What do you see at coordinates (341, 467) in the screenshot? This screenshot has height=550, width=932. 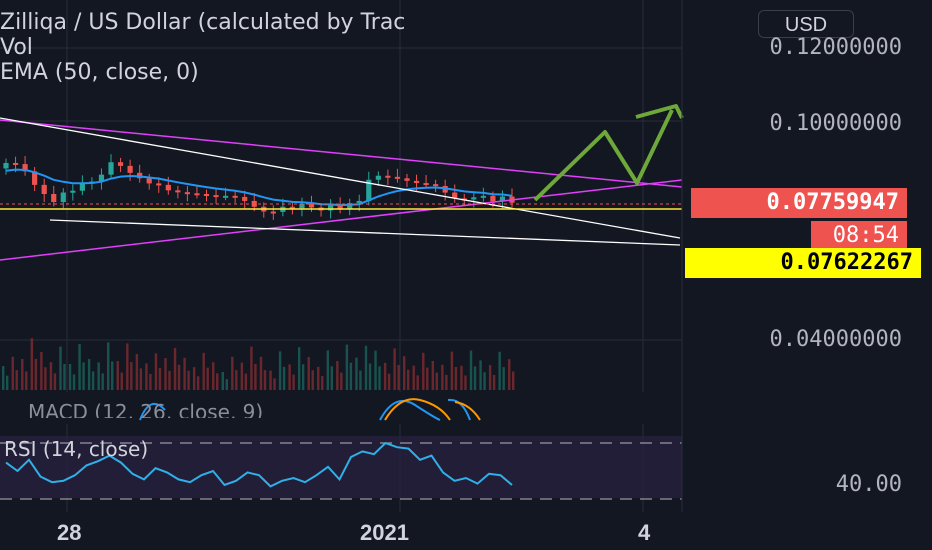 I see `rsi-band` at bounding box center [341, 467].